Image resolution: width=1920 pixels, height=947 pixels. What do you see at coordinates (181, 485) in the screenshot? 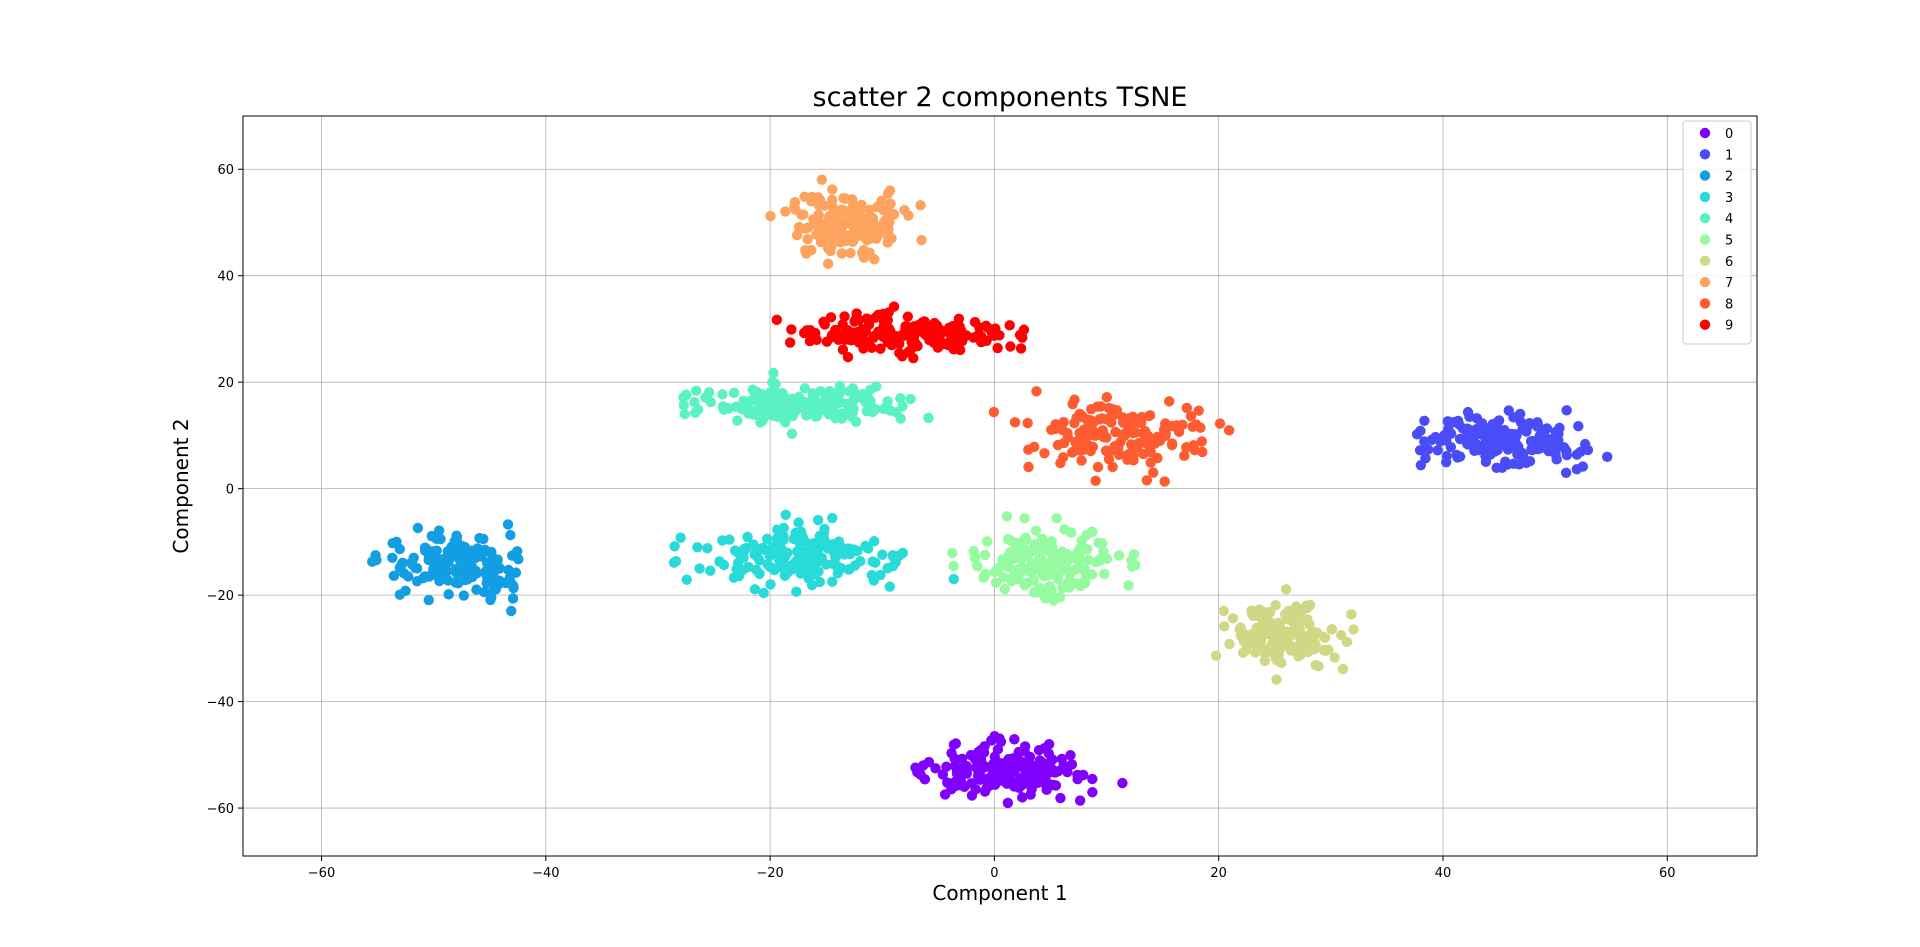
I see `y-axis-label: Component 2` at bounding box center [181, 485].